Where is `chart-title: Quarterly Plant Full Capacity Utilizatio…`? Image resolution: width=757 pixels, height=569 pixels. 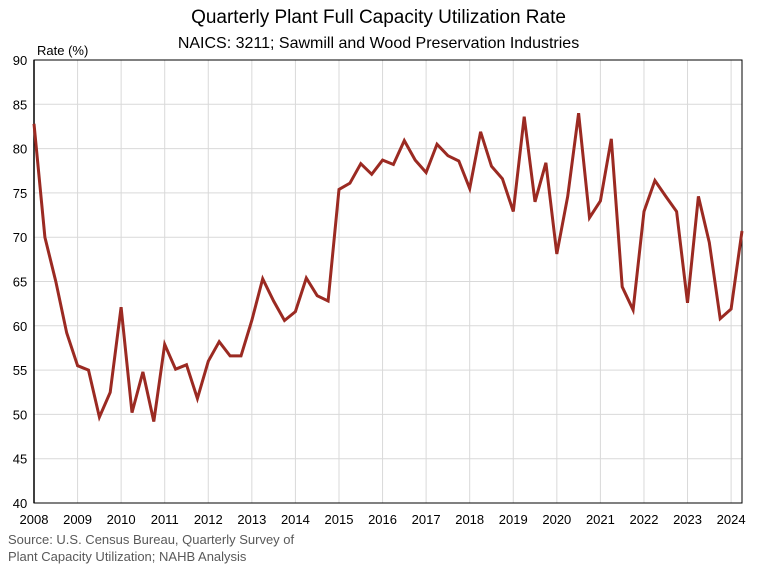 chart-title: Quarterly Plant Full Capacity Utilizatio… is located at coordinates (378, 17).